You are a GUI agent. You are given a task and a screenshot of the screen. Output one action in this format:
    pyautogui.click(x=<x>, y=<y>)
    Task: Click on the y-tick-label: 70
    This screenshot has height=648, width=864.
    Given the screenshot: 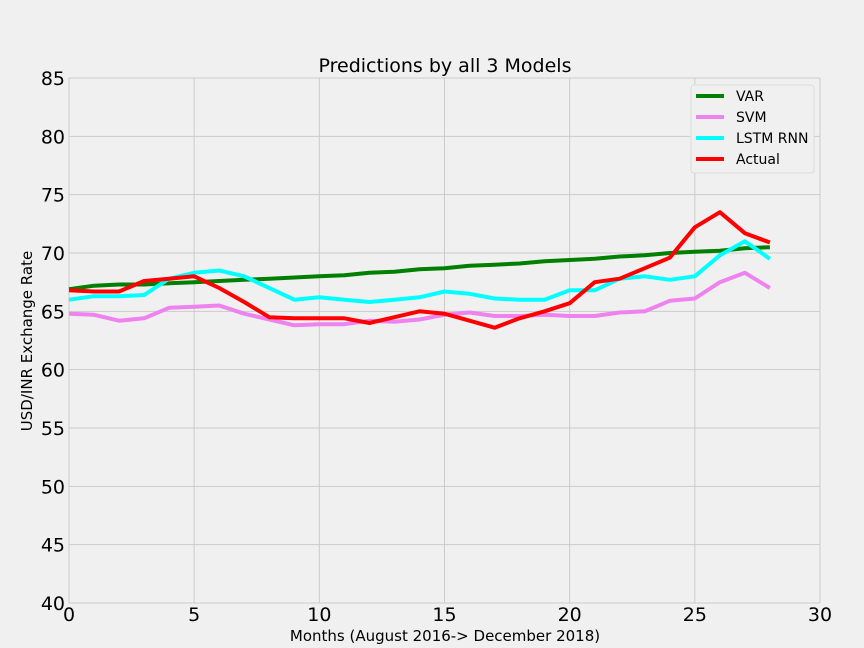 What is the action you would take?
    pyautogui.click(x=53, y=254)
    